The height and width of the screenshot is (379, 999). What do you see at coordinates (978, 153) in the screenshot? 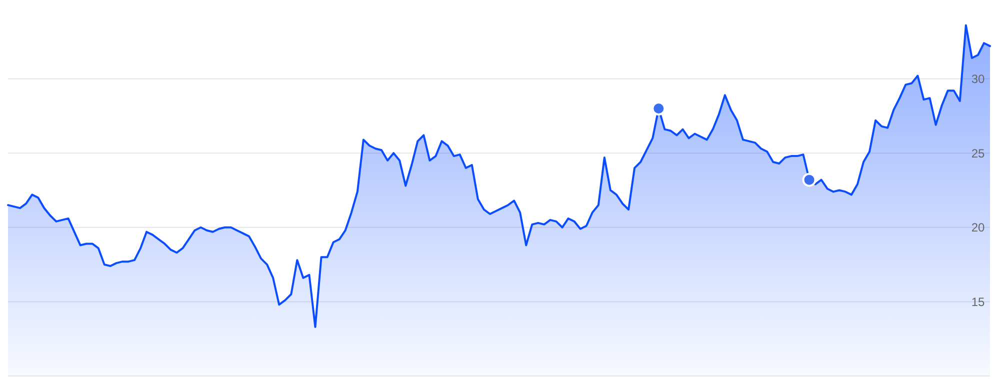
I see `y-tick-label: 25` at bounding box center [978, 153].